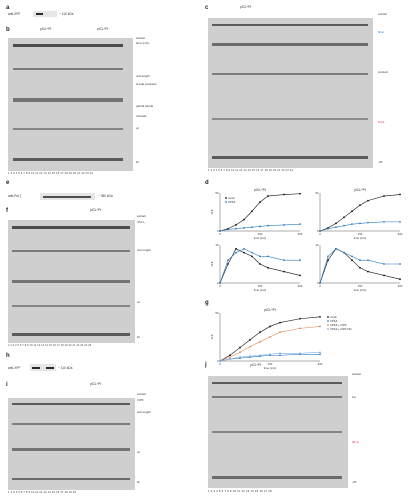 The image size is (416, 499). What do you see at coordinates (7, 385) in the screenshot?
I see `panel-i-label: i` at bounding box center [7, 385].